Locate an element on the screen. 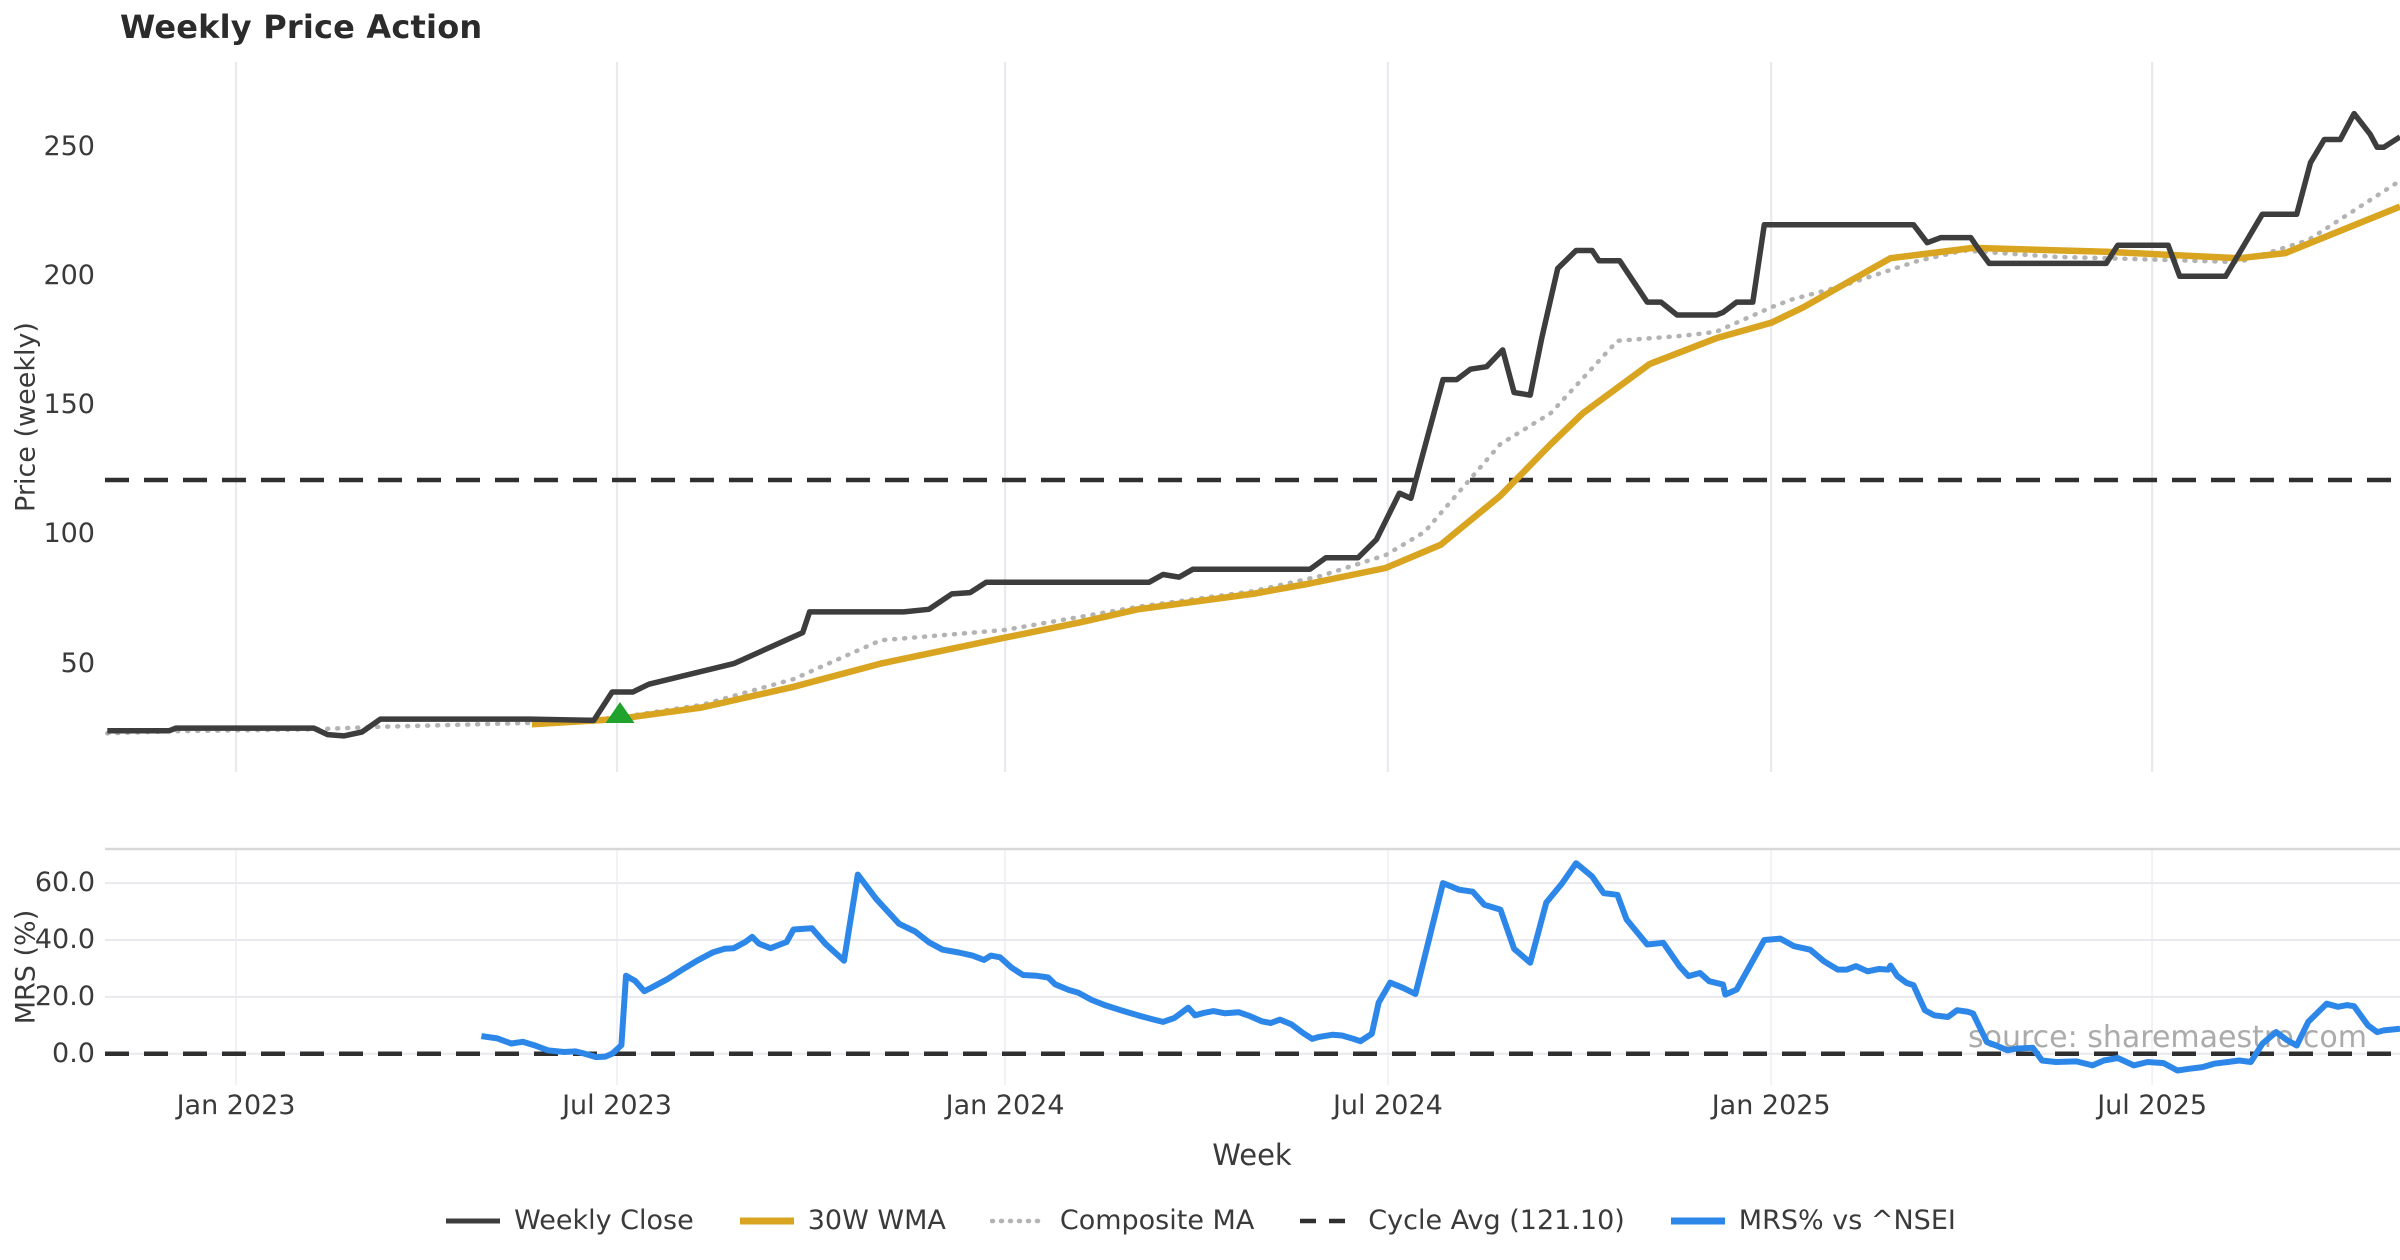  x-tick-label: Jan 2023 is located at coordinates (236, 1105).